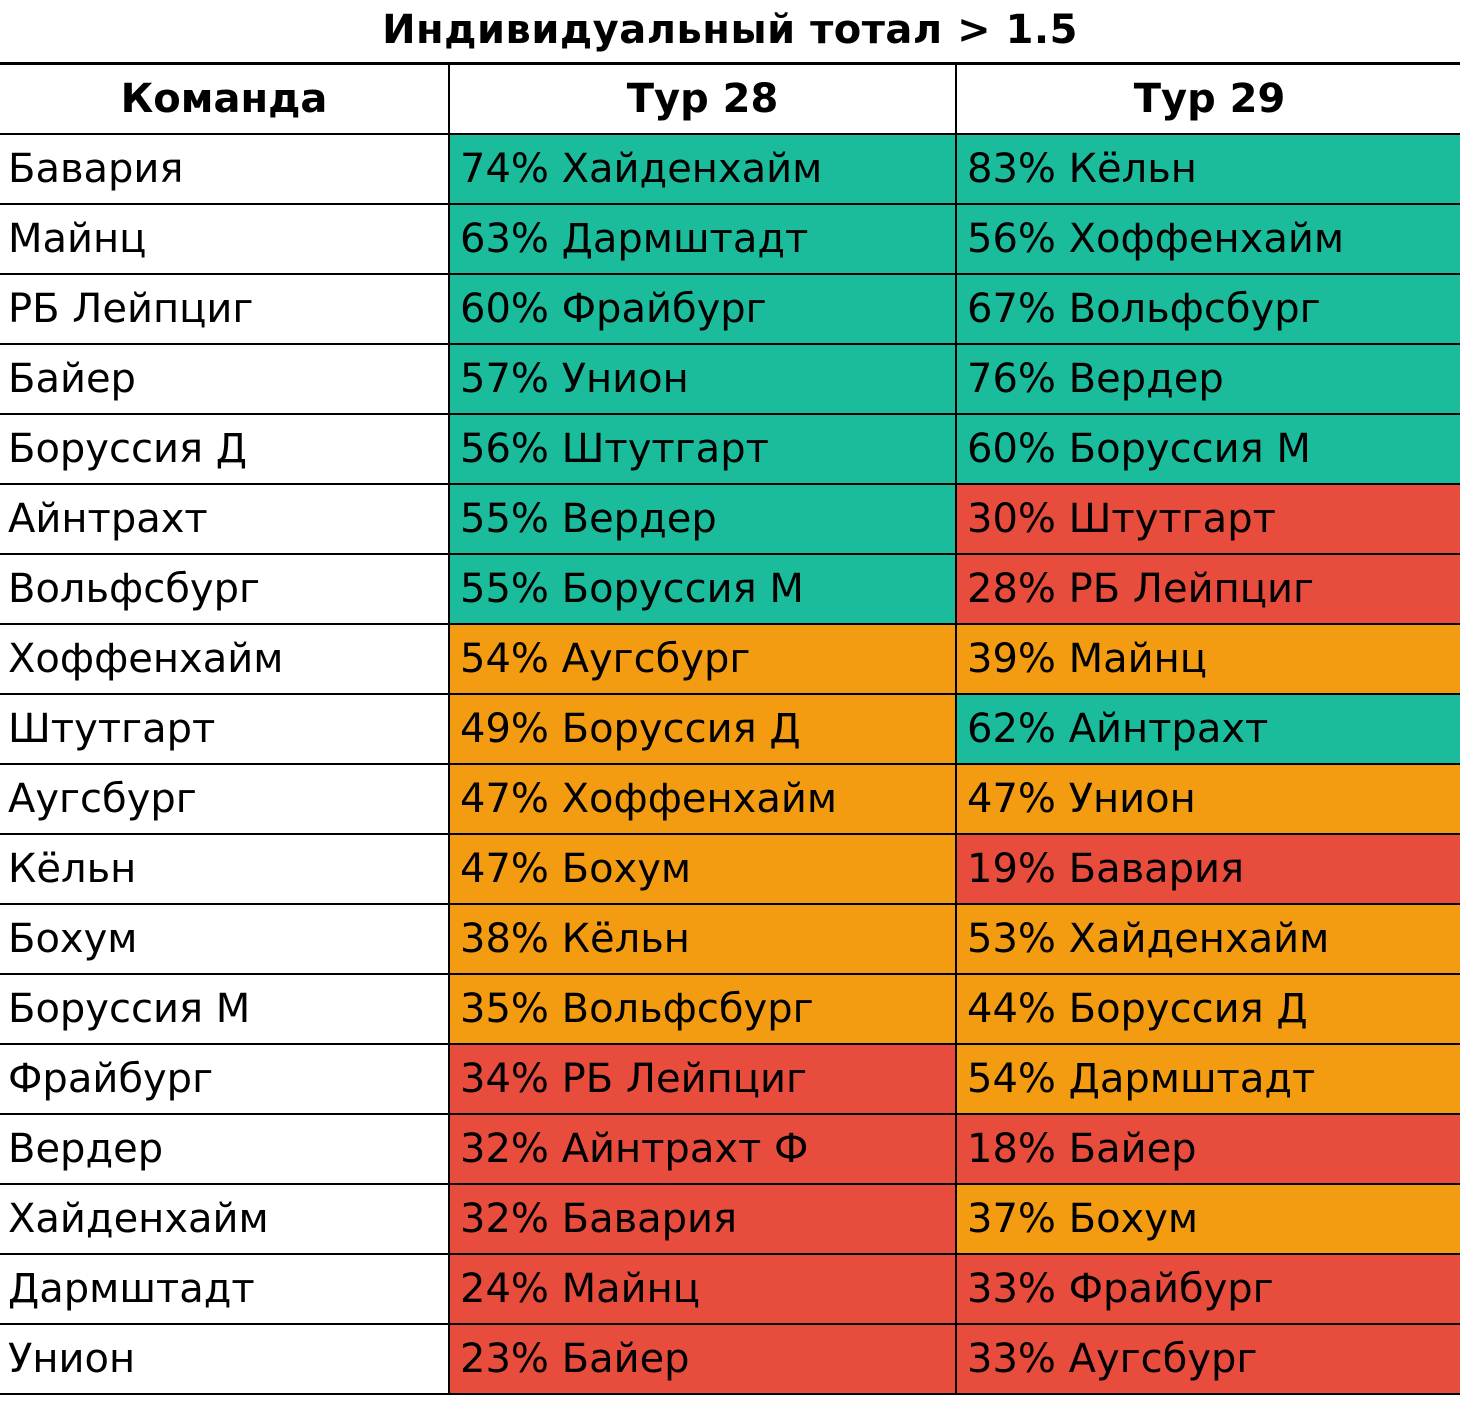  I want to click on team-cell: Майнц, so click(225, 239).